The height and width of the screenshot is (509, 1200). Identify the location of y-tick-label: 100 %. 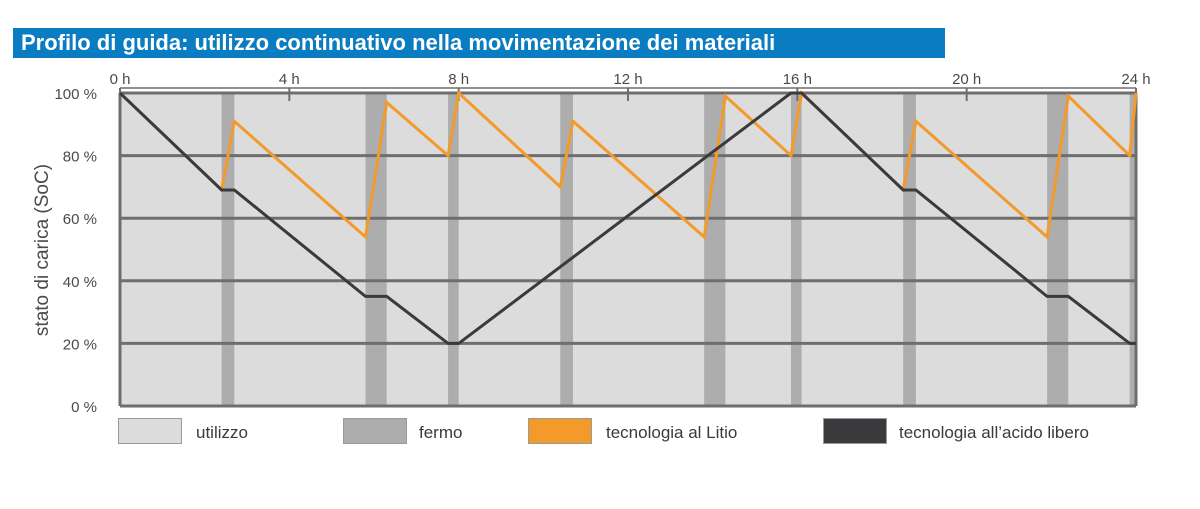
(75, 94).